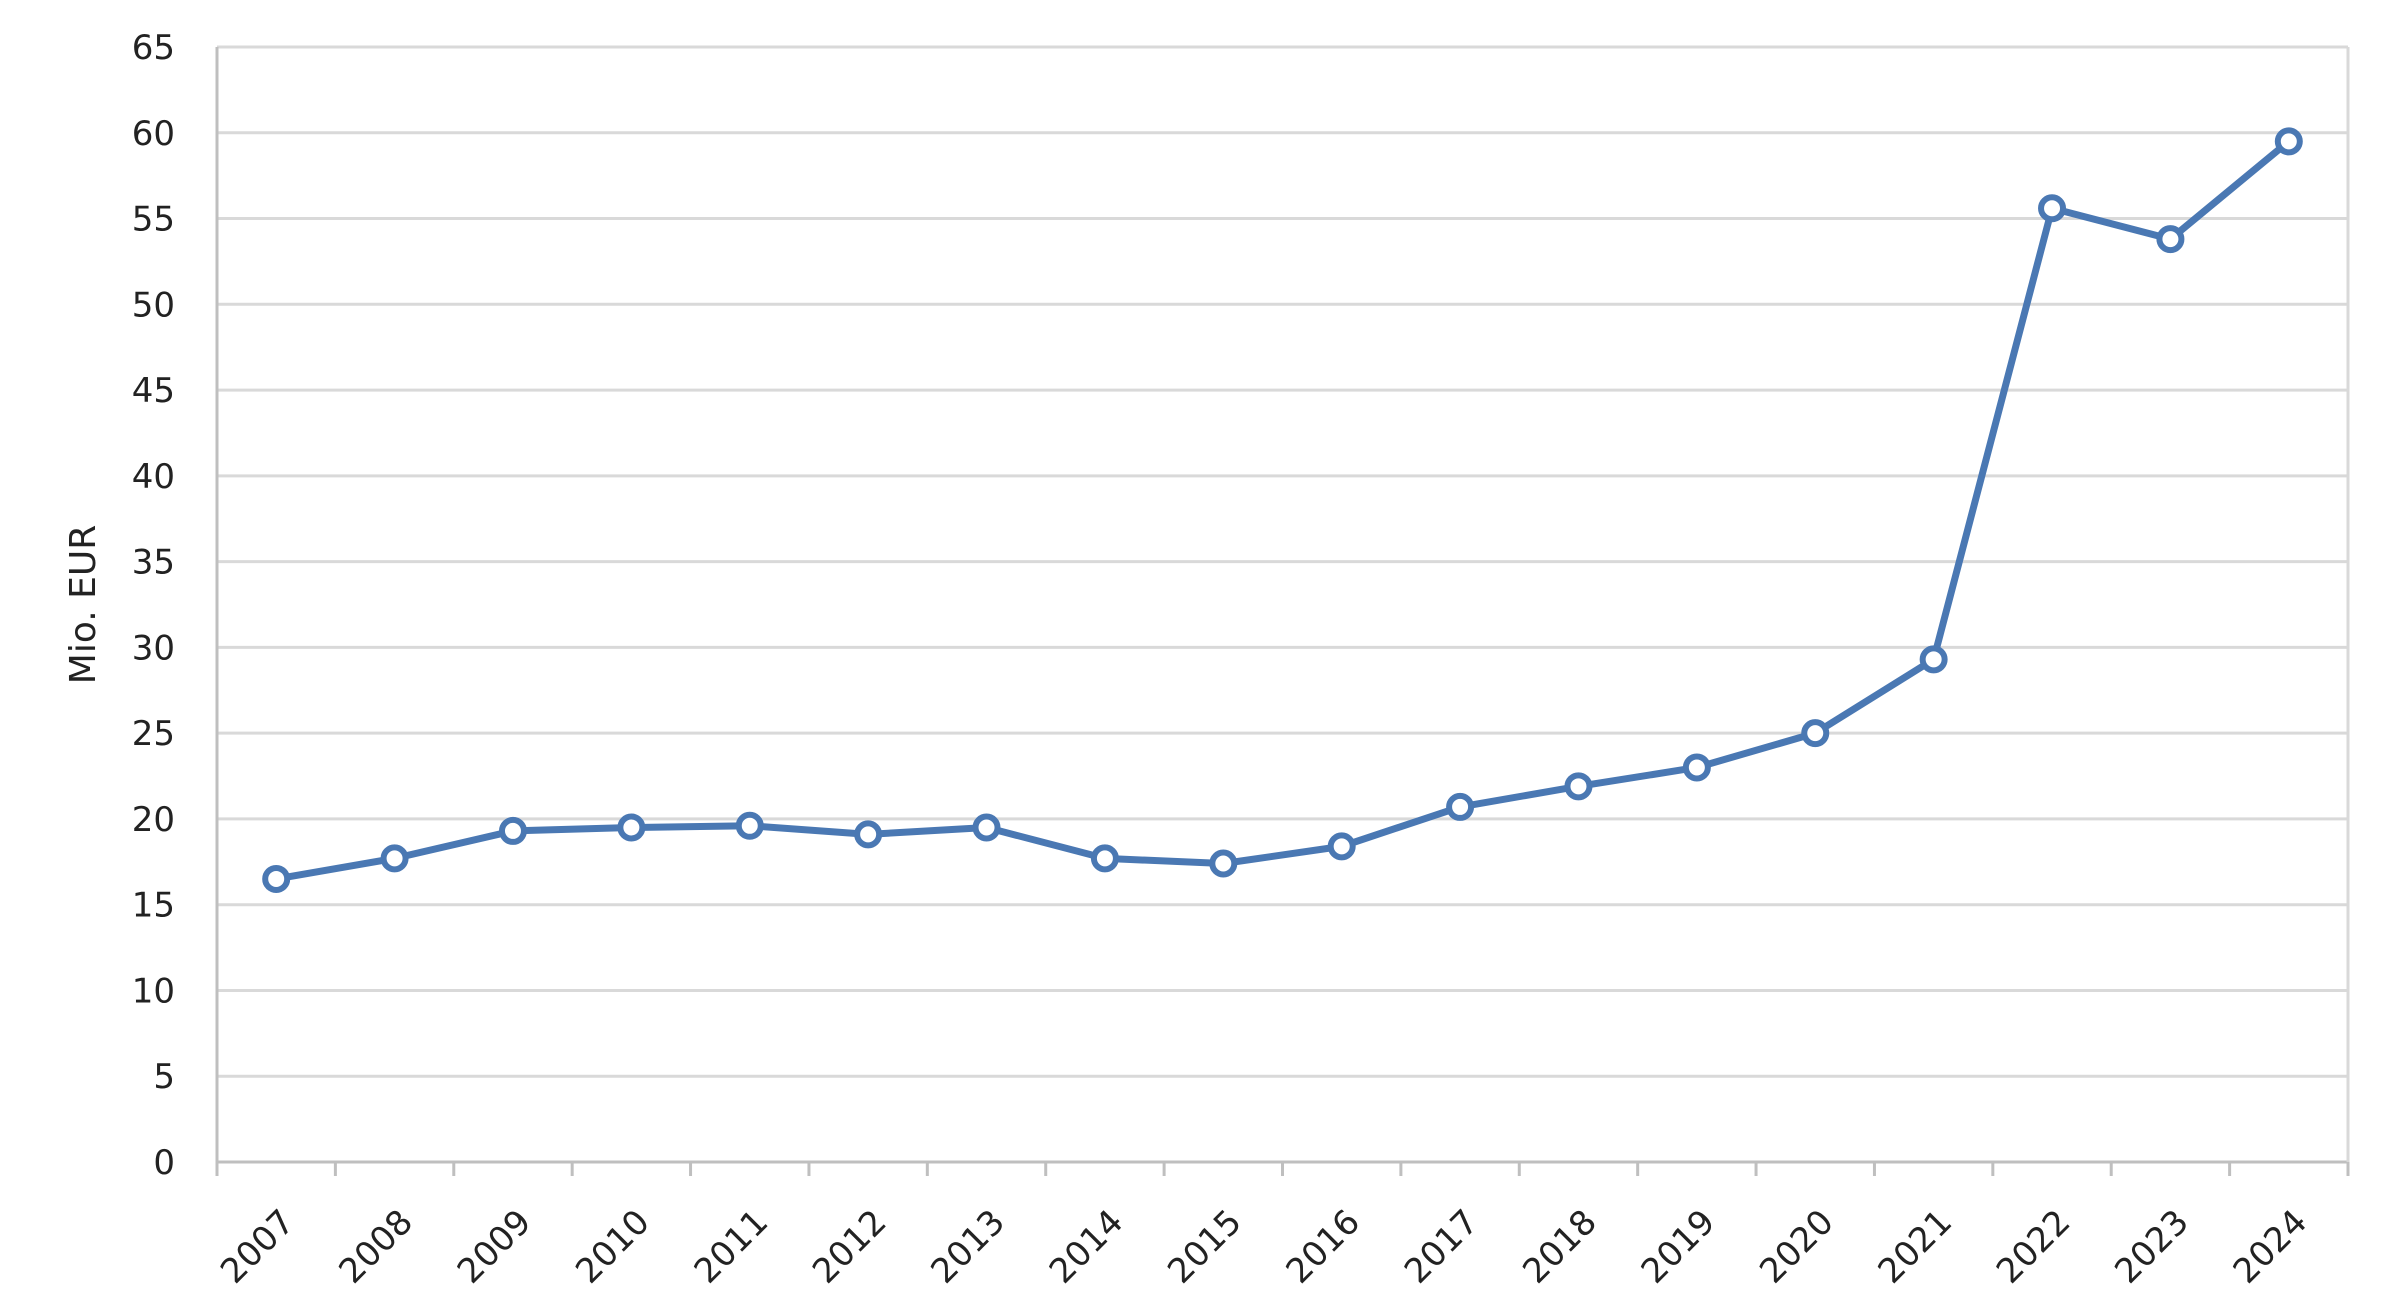  Describe the element at coordinates (1559, 1246) in the screenshot. I see `x-tick-label-2018: 2018` at that location.